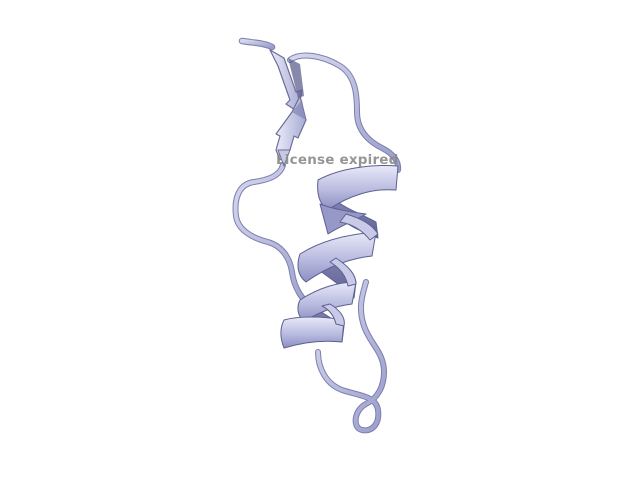 The image size is (640, 480). Describe the element at coordinates (288, 108) in the screenshot. I see `beta-sheet` at that location.